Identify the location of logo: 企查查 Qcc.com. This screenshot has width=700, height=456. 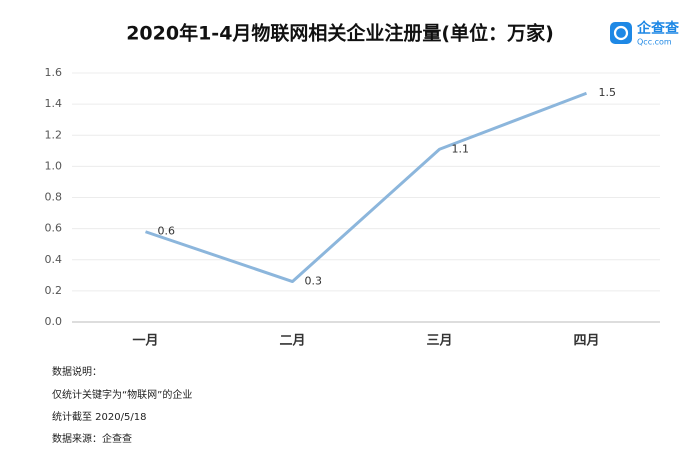
(645, 33).